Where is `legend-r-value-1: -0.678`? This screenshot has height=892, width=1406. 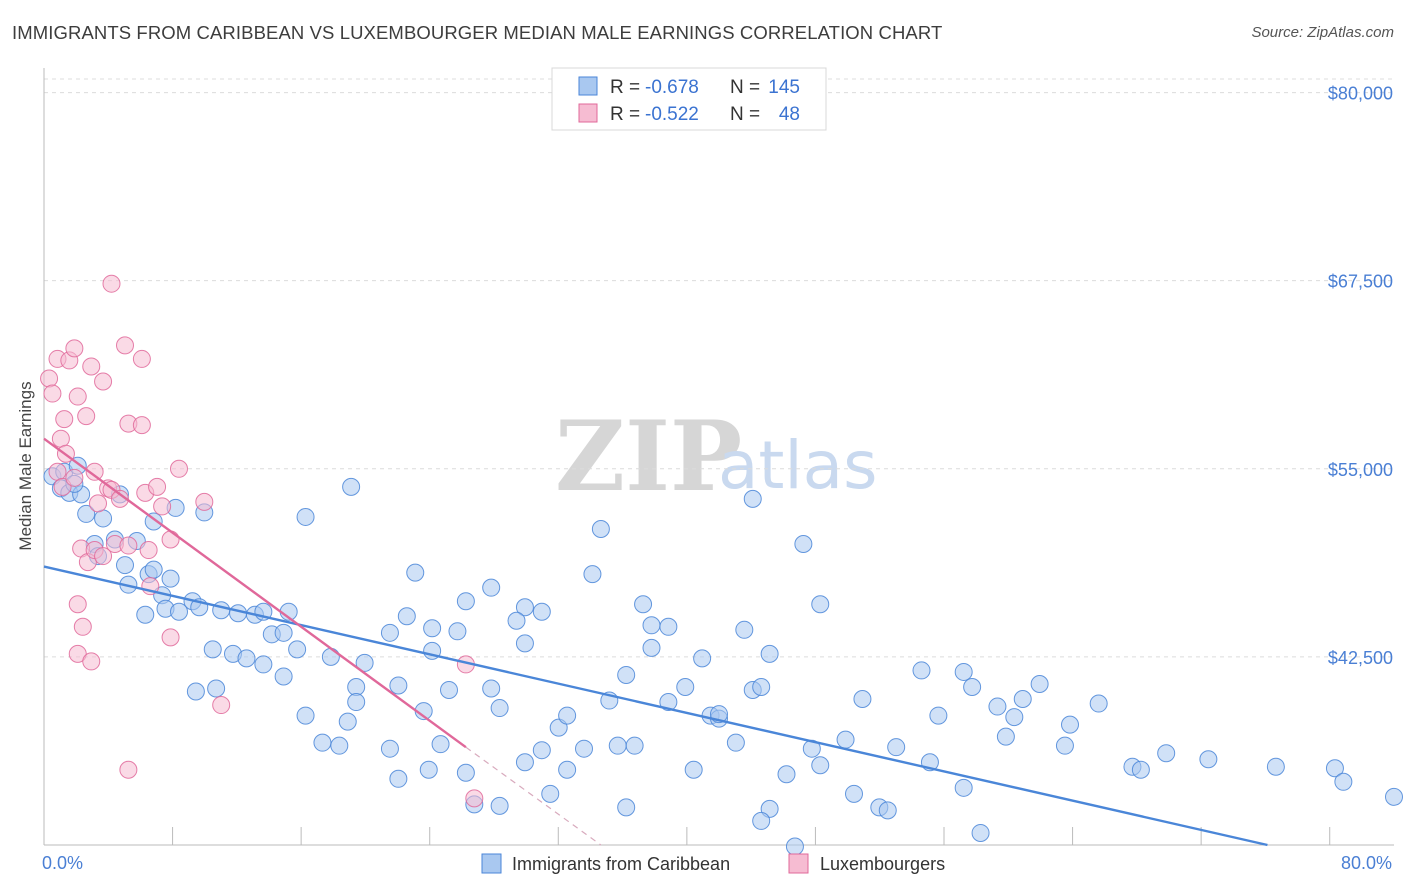 legend-r-value-1: -0.678 is located at coordinates (672, 87).